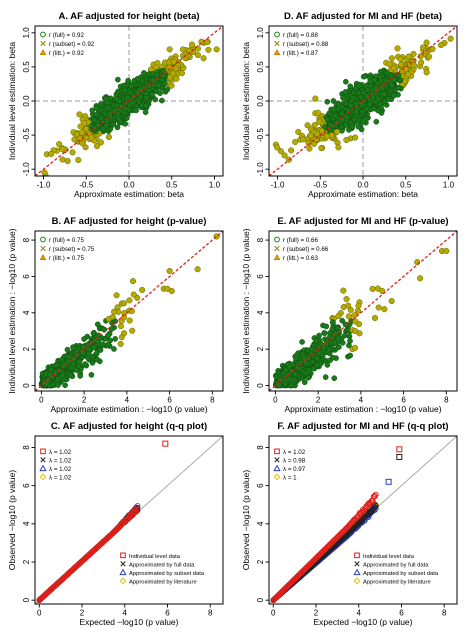 This screenshot has height=632, width=474. I want to click on plot-area, so click(363, 311).